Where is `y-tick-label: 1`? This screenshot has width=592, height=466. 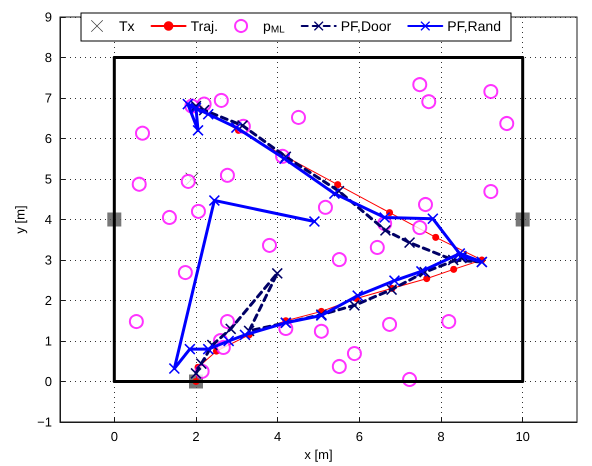 y-tick-label: 1 is located at coordinates (48, 341).